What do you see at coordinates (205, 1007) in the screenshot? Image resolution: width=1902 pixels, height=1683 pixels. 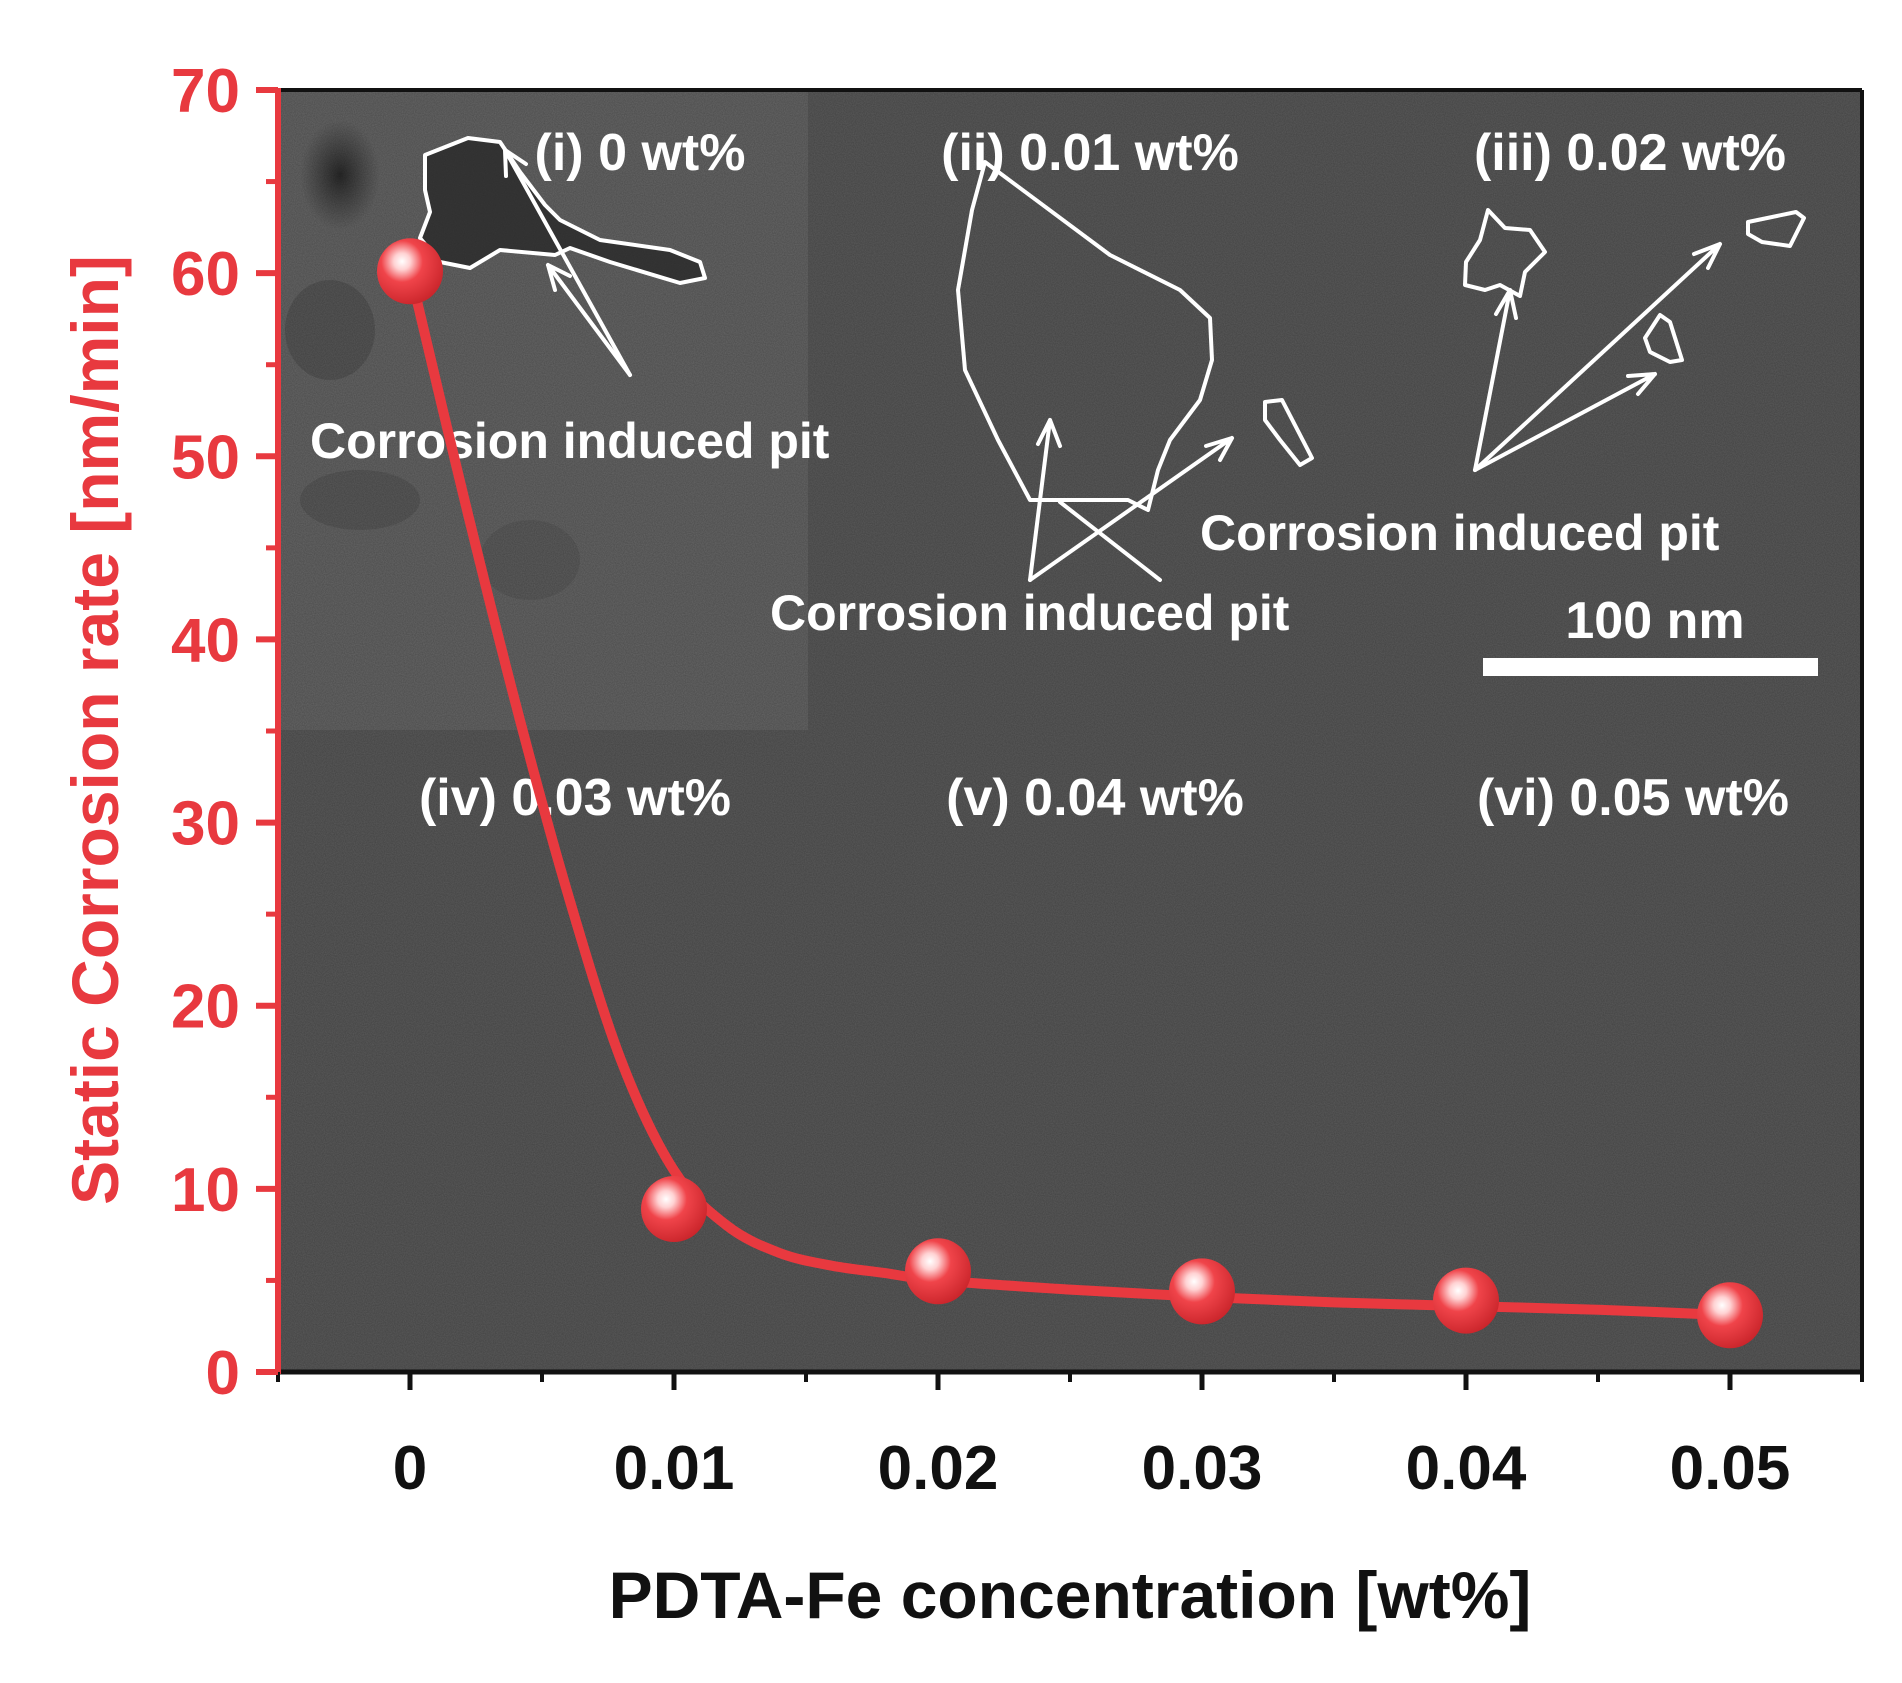 I see `y-tick-label: 20` at bounding box center [205, 1007].